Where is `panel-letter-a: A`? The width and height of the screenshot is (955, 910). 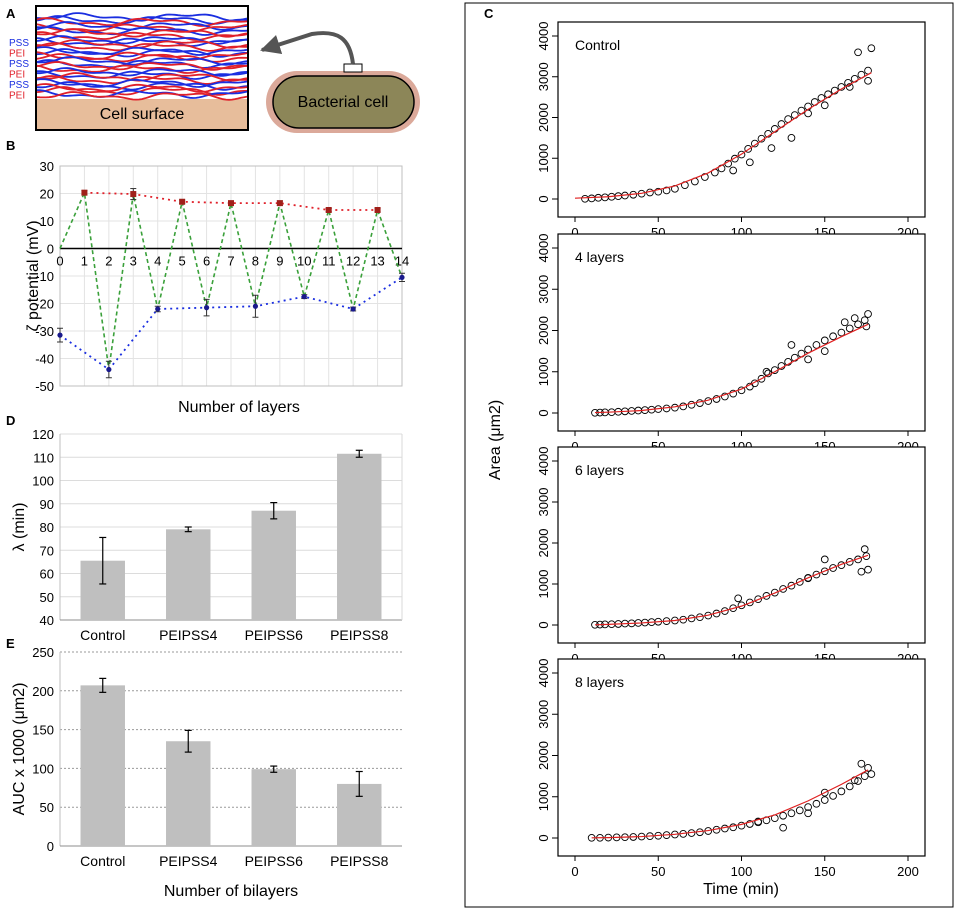 panel-letter-a: A is located at coordinates (11, 13).